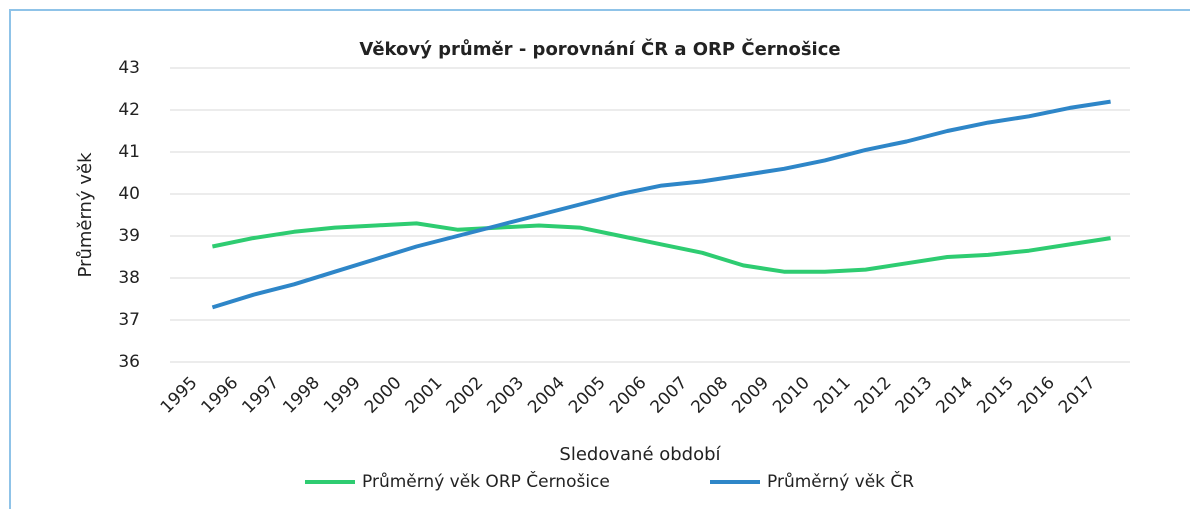  I want to click on legend-label: Průměrný věk ČR, so click(840, 481).